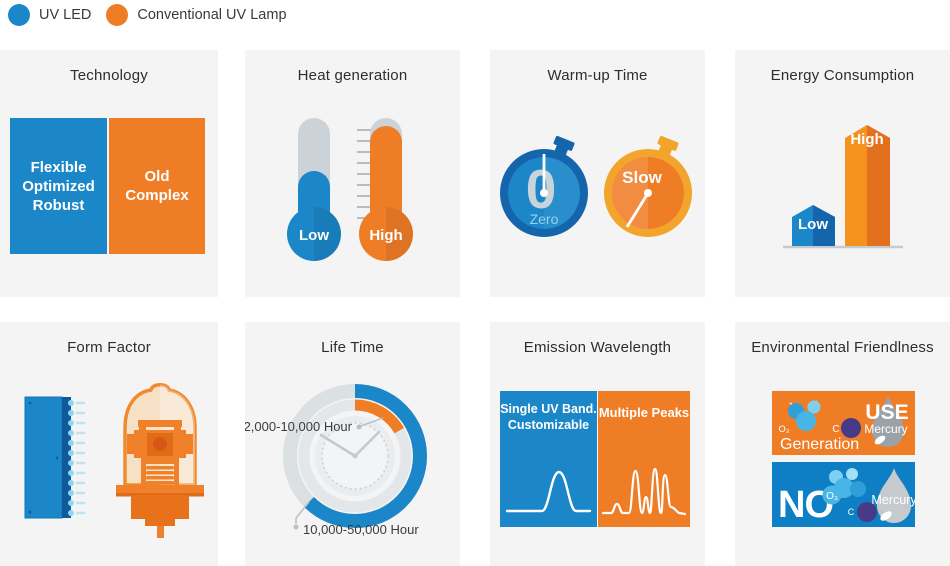 Image resolution: width=950 pixels, height=566 pixels. I want to click on scale-ticks-icon, so click(364, 174).